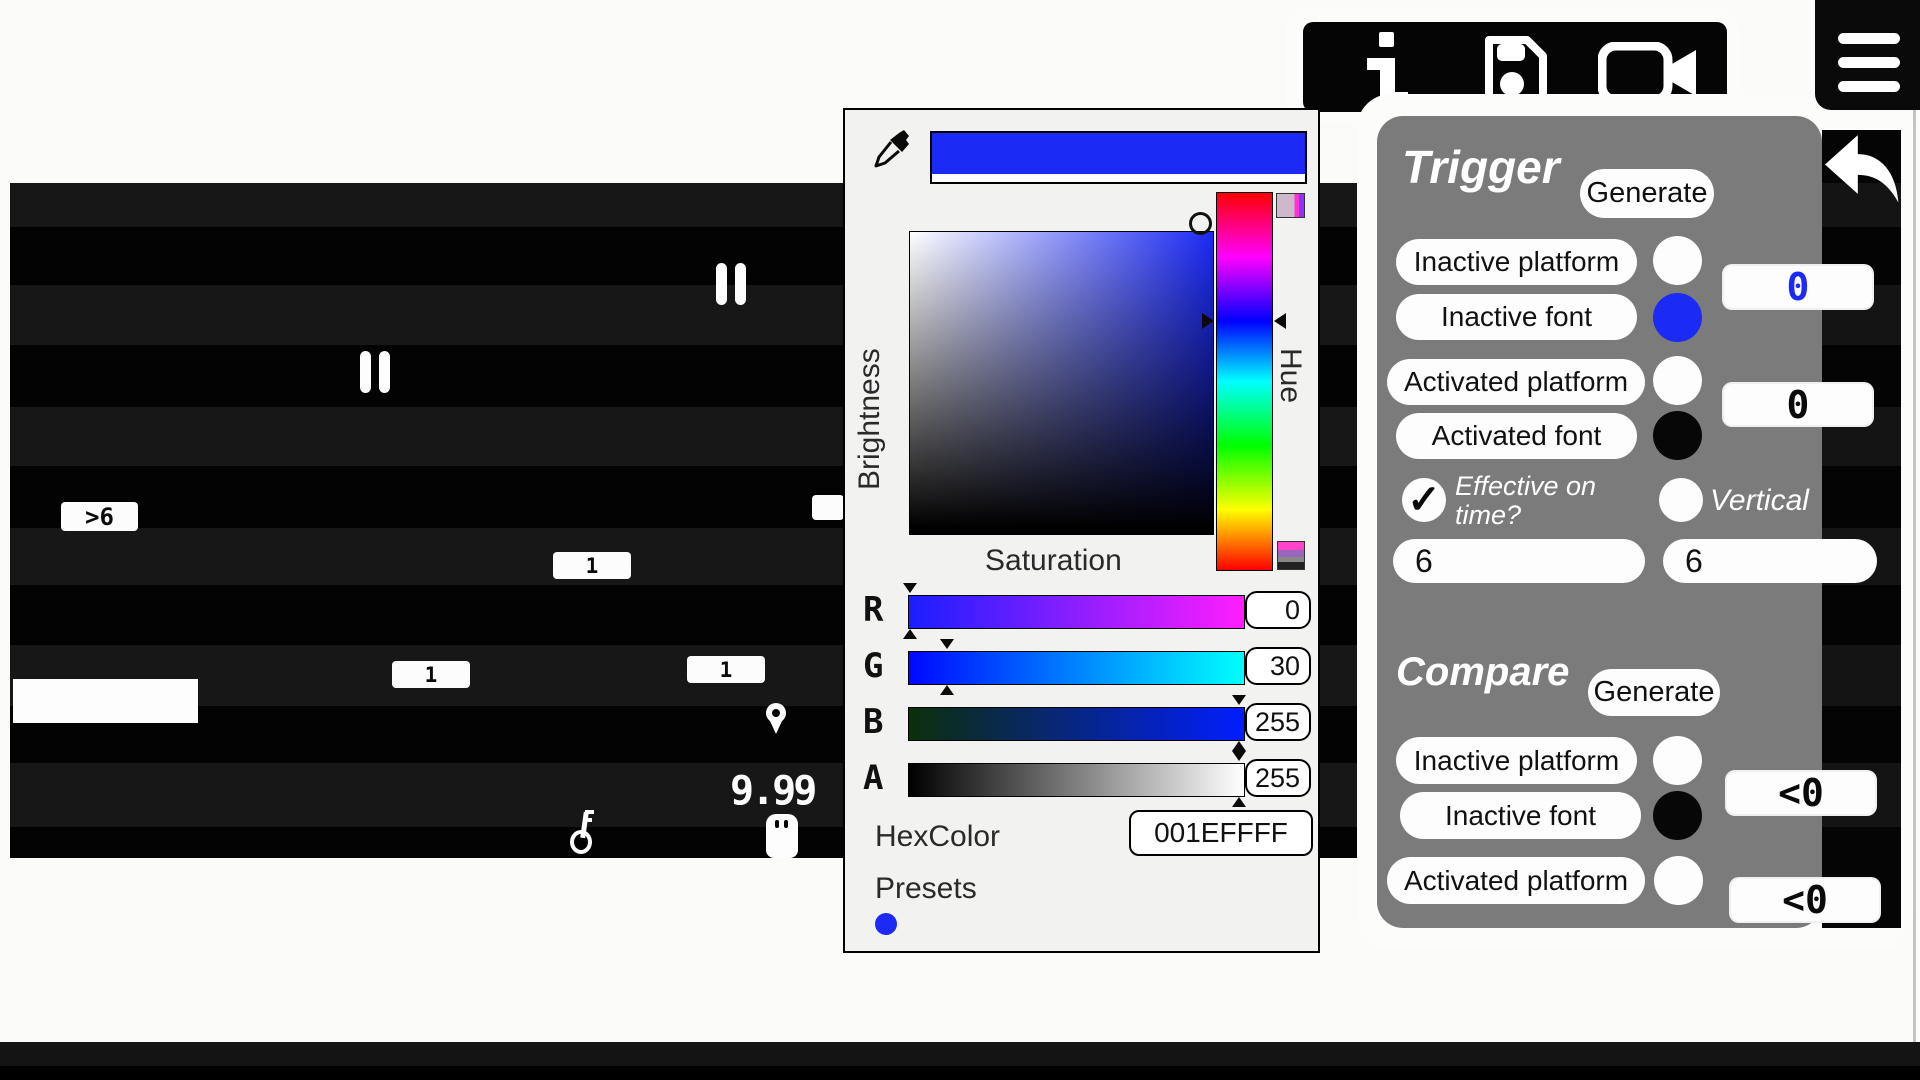 Image resolution: width=1920 pixels, height=1080 pixels. Describe the element at coordinates (1677, 760) in the screenshot. I see `compare-inactive-platform-swatch` at that location.